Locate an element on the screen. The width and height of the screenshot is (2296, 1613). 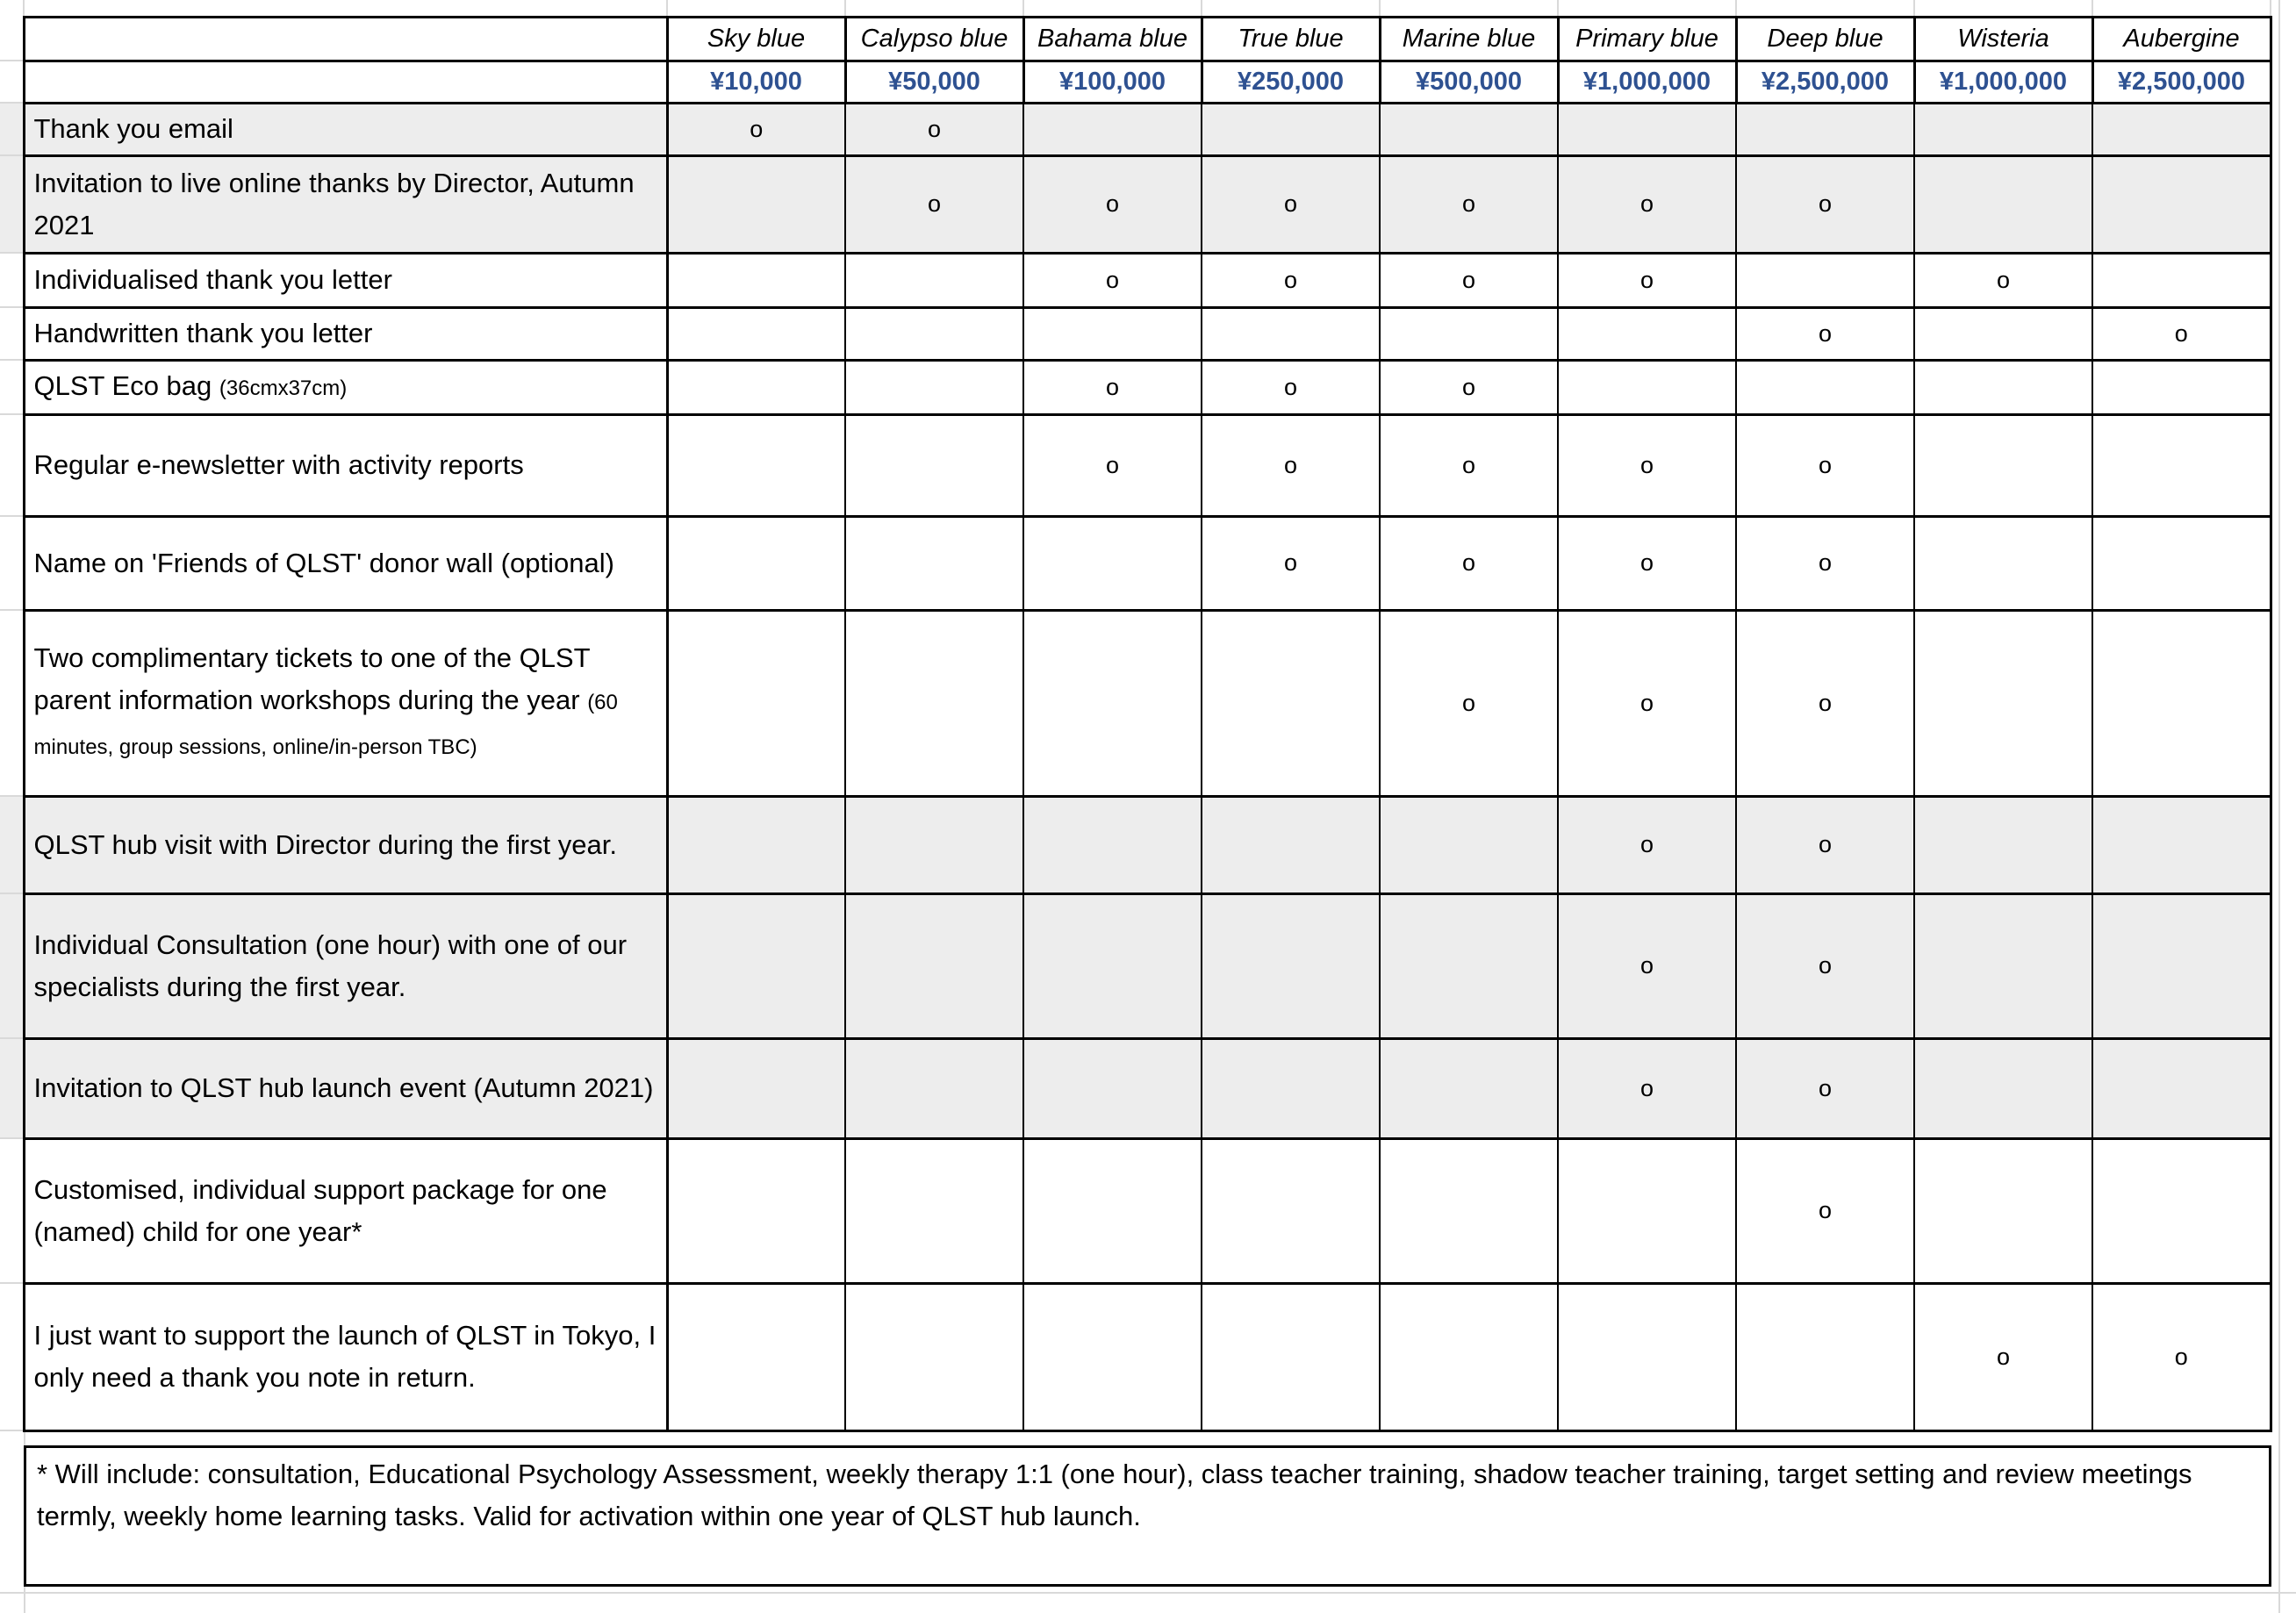
tier-name-cell: Deep blue is located at coordinates (1825, 38).